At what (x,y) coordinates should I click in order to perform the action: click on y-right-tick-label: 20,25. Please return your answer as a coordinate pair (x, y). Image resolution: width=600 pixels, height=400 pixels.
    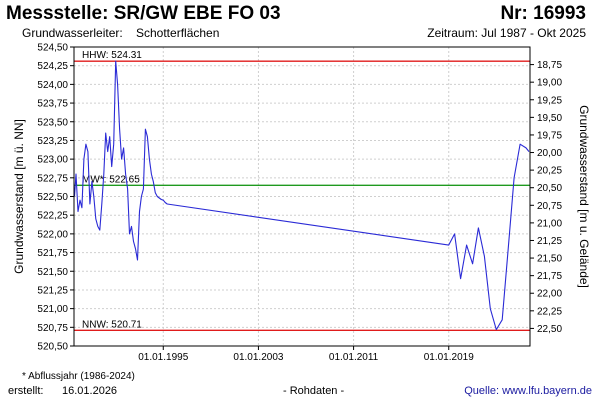
    Looking at the image, I should click on (549, 171).